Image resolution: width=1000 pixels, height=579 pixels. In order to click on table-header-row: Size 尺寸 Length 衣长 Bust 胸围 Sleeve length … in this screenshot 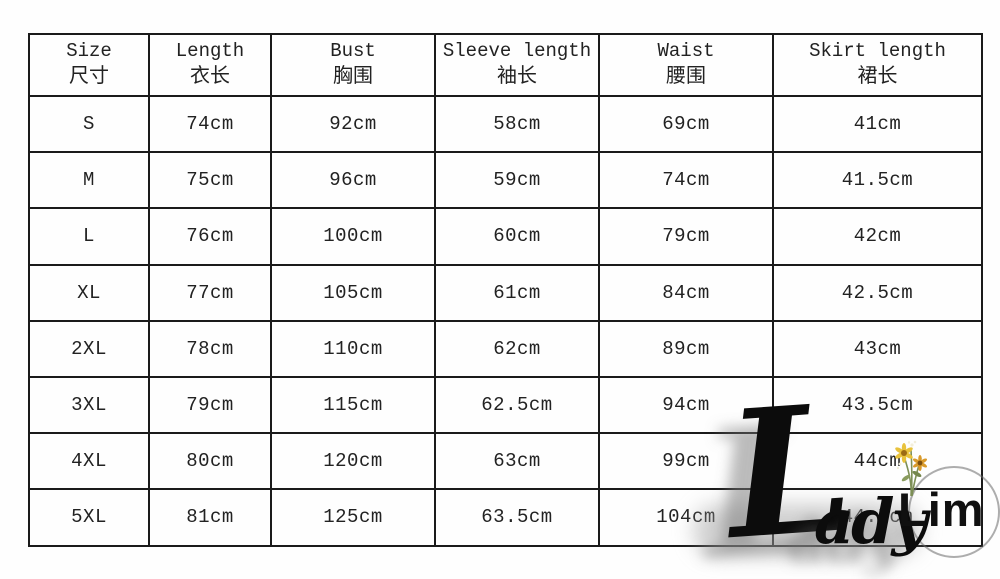, I will do `click(505, 65)`.